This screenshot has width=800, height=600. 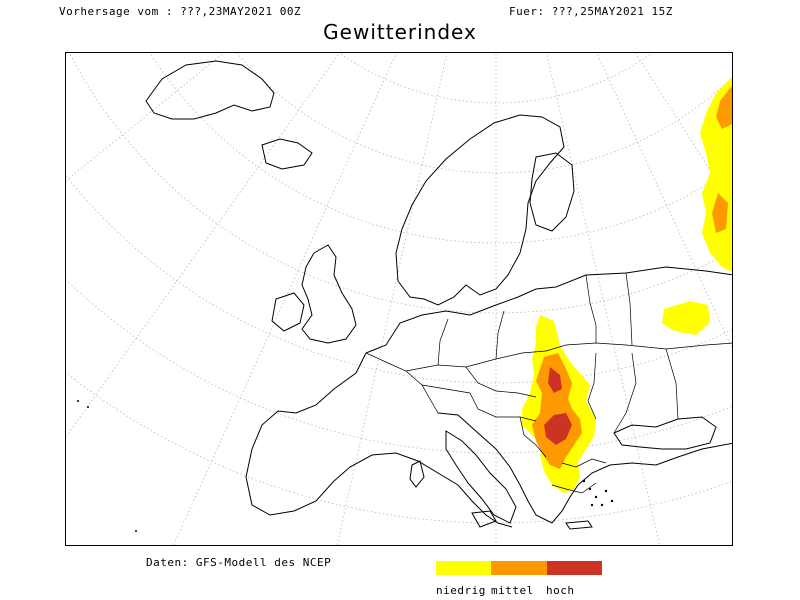 I want to click on legend-bar, so click(x=519, y=568).